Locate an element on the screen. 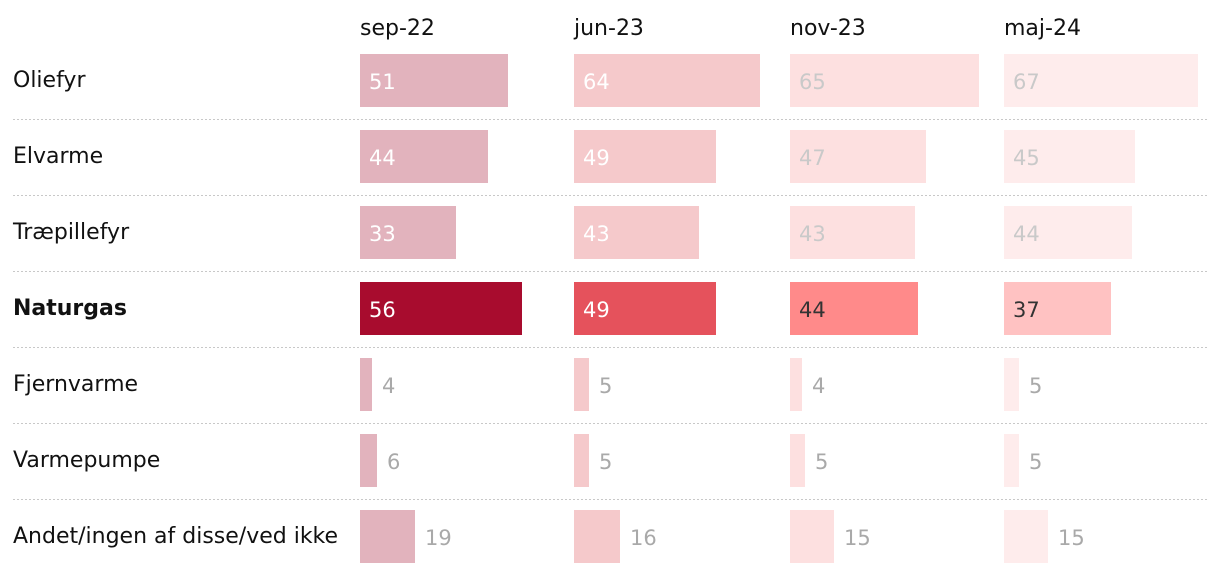 The image size is (1220, 574). value-label-elvarme-maj-24: 45 is located at coordinates (1026, 158).